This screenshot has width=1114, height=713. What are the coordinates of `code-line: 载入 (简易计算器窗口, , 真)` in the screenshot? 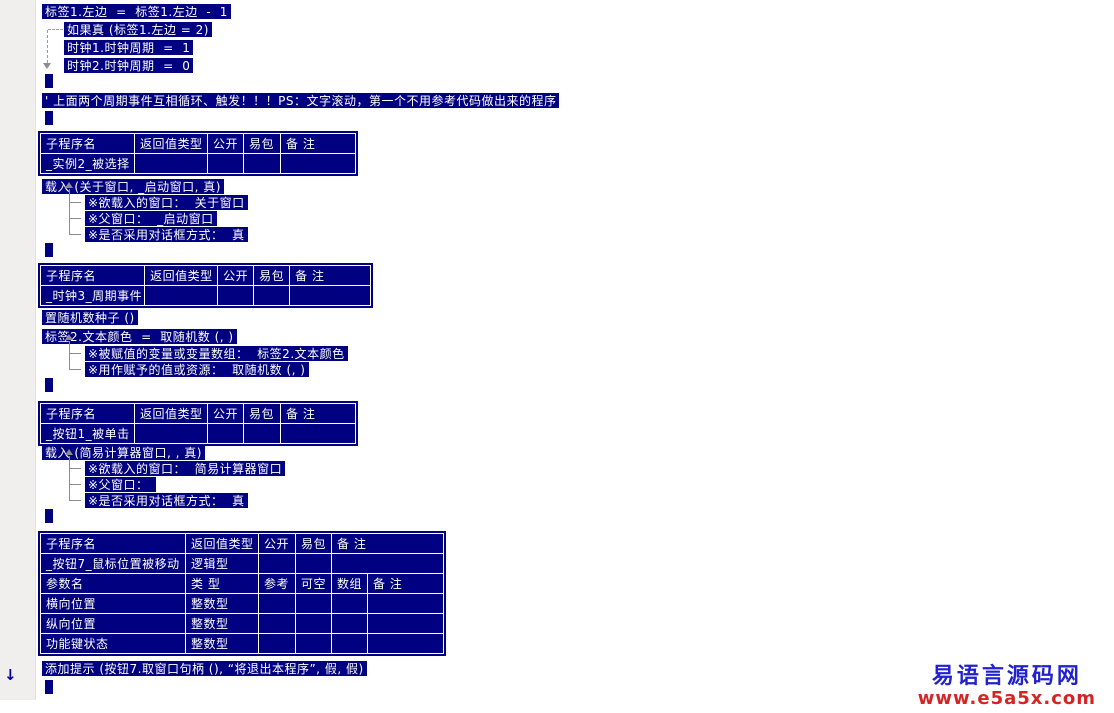 It's located at (123, 452).